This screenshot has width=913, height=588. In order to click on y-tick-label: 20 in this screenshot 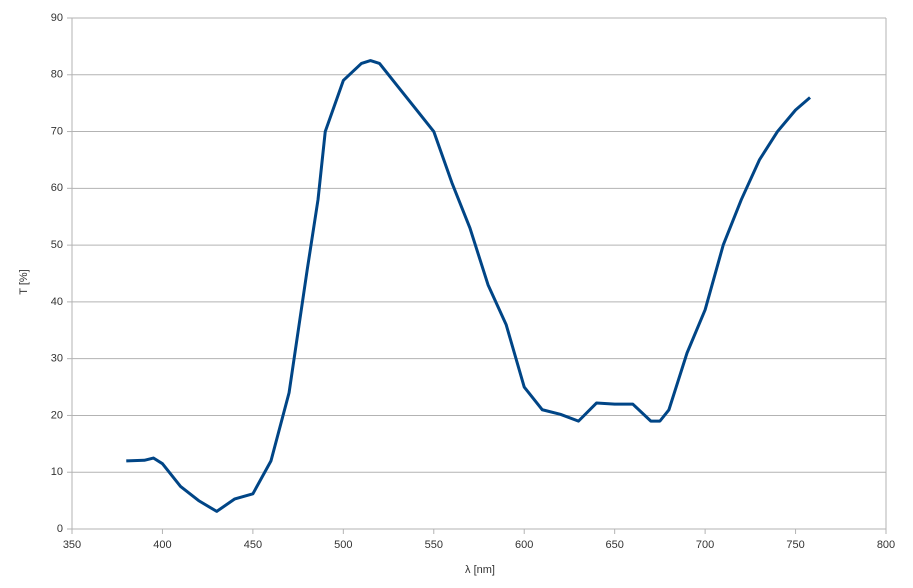, I will do `click(57, 415)`.